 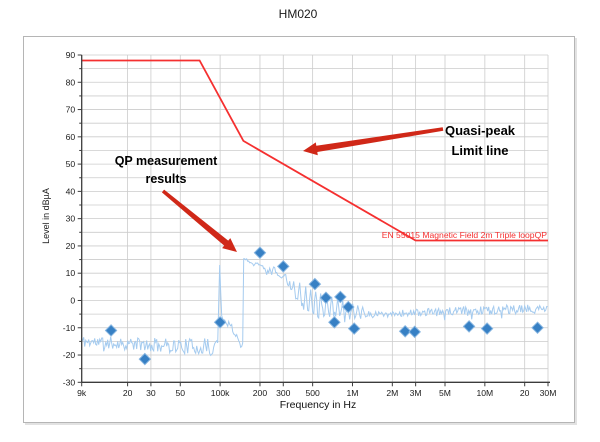 What do you see at coordinates (548, 393) in the screenshot?
I see `x-tick-label: 30M` at bounding box center [548, 393].